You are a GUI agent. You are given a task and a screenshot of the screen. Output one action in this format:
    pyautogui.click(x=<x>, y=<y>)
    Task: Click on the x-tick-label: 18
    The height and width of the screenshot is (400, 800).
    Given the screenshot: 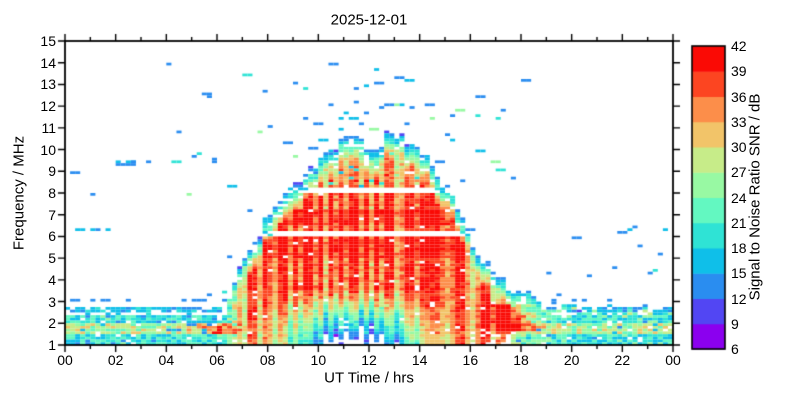 What is the action you would take?
    pyautogui.click(x=521, y=360)
    